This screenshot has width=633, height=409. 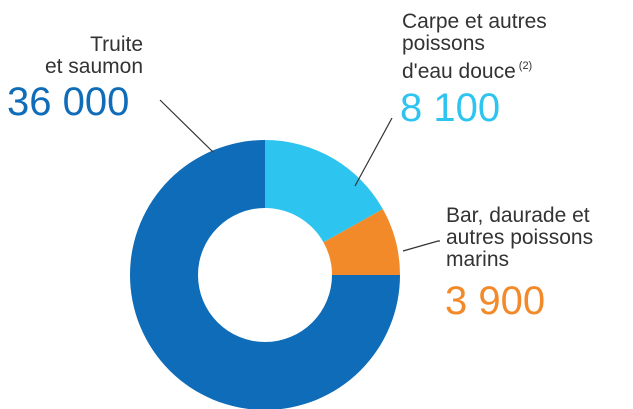 I want to click on label-line: d'eau douce (2), so click(x=474, y=69).